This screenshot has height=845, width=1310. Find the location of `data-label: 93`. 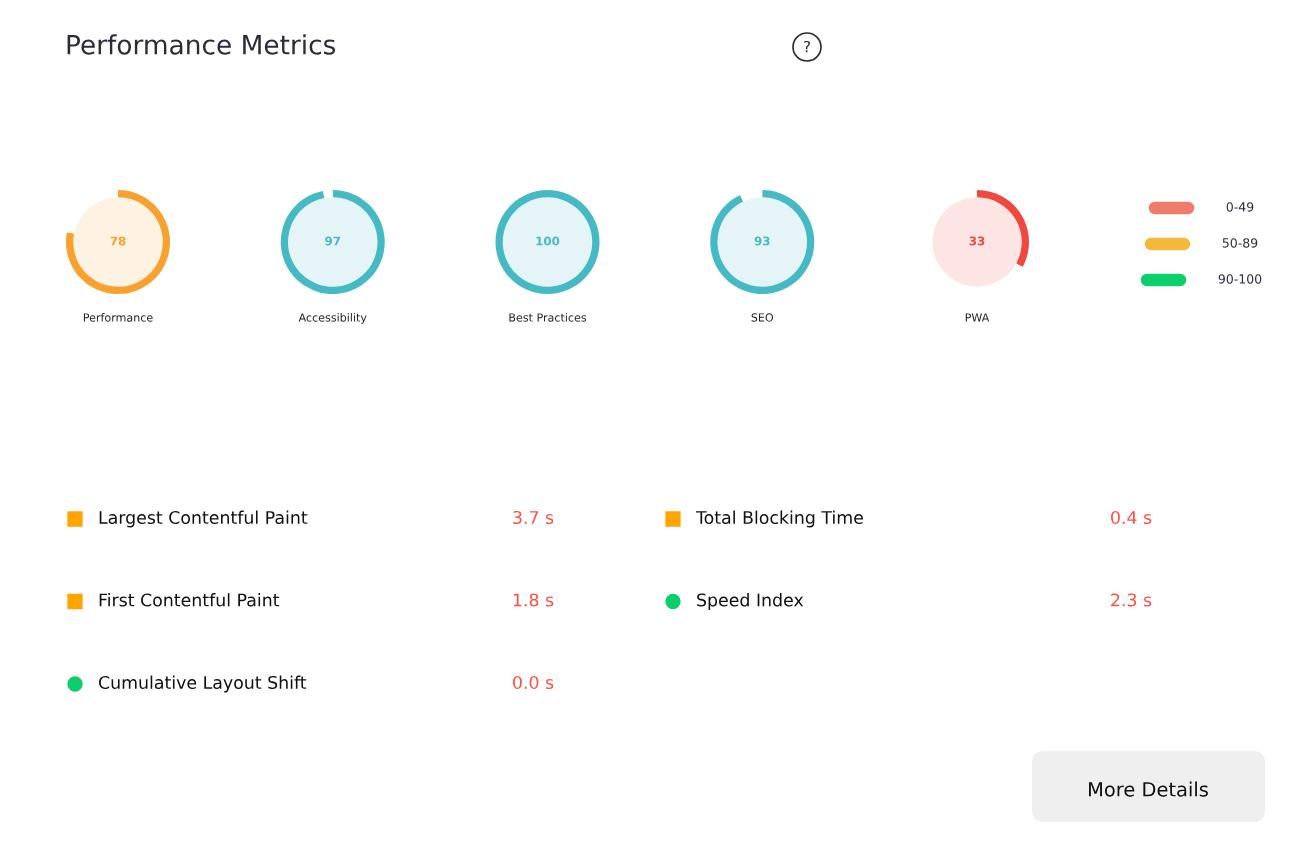

data-label: 93 is located at coordinates (762, 241).